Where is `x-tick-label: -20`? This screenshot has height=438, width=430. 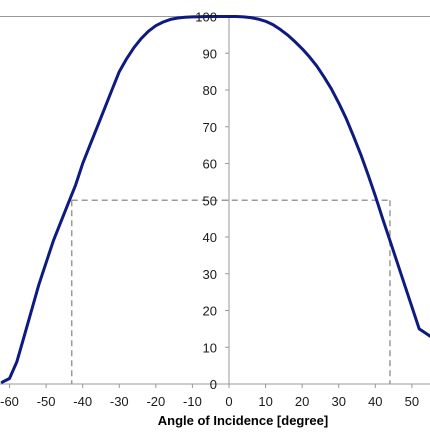
x-tick-label: -20 is located at coordinates (155, 401).